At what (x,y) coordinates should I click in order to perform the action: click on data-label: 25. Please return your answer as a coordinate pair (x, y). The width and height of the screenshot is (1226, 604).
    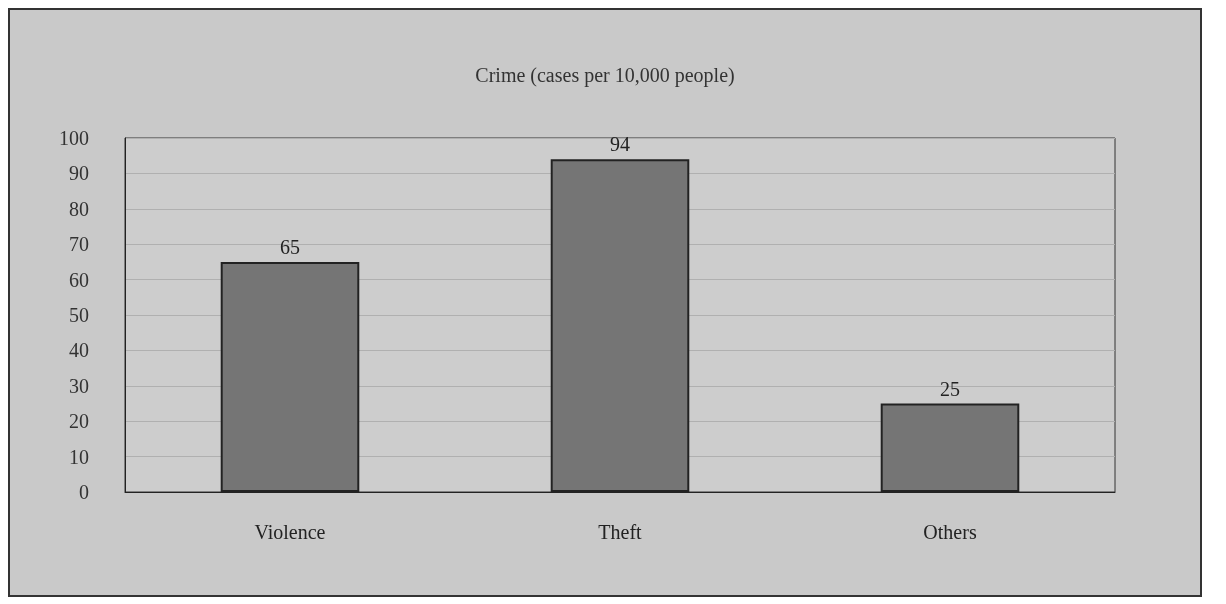
    Looking at the image, I should click on (950, 388).